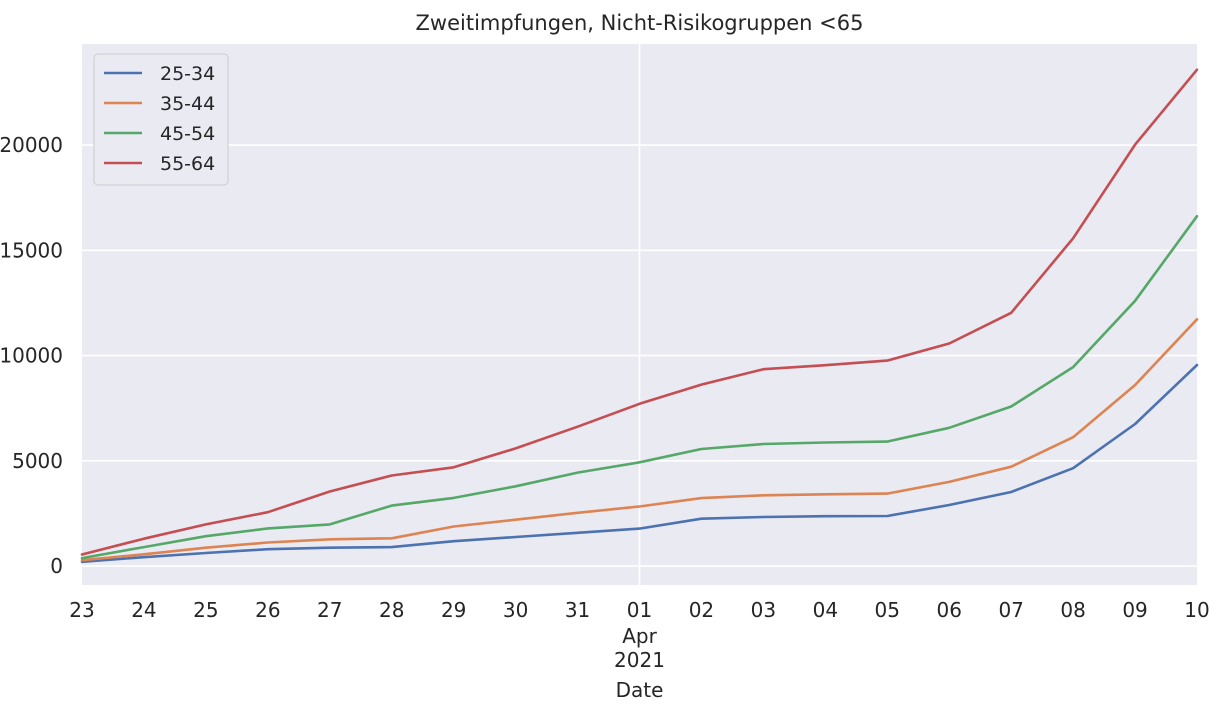  I want to click on x-tick-label: 31, so click(577, 610).